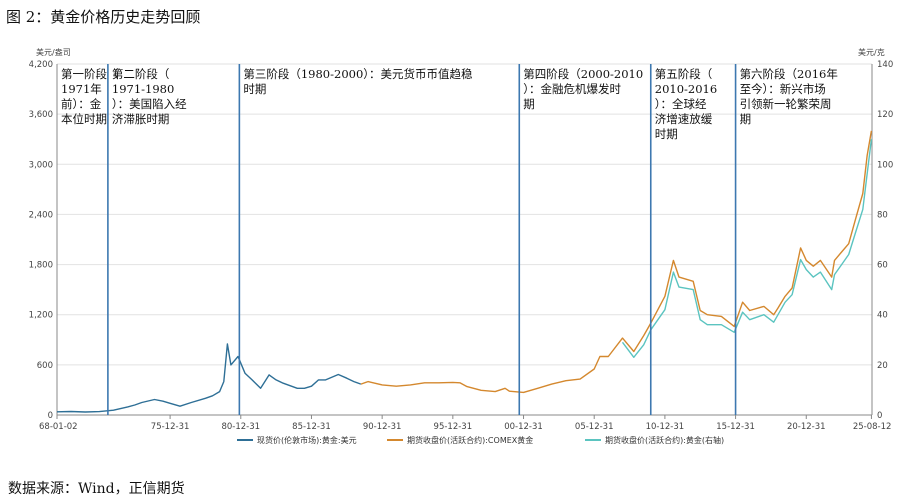  Describe the element at coordinates (50, 416) in the screenshot. I see `y-tick-label-left: 0` at that location.